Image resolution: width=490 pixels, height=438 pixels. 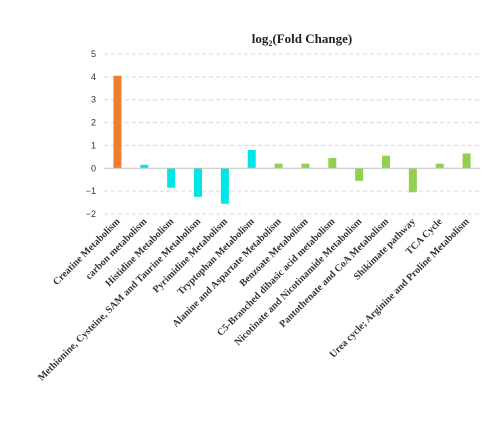 What do you see at coordinates (93, 168) in the screenshot?
I see `y-tick-label: 0` at bounding box center [93, 168].